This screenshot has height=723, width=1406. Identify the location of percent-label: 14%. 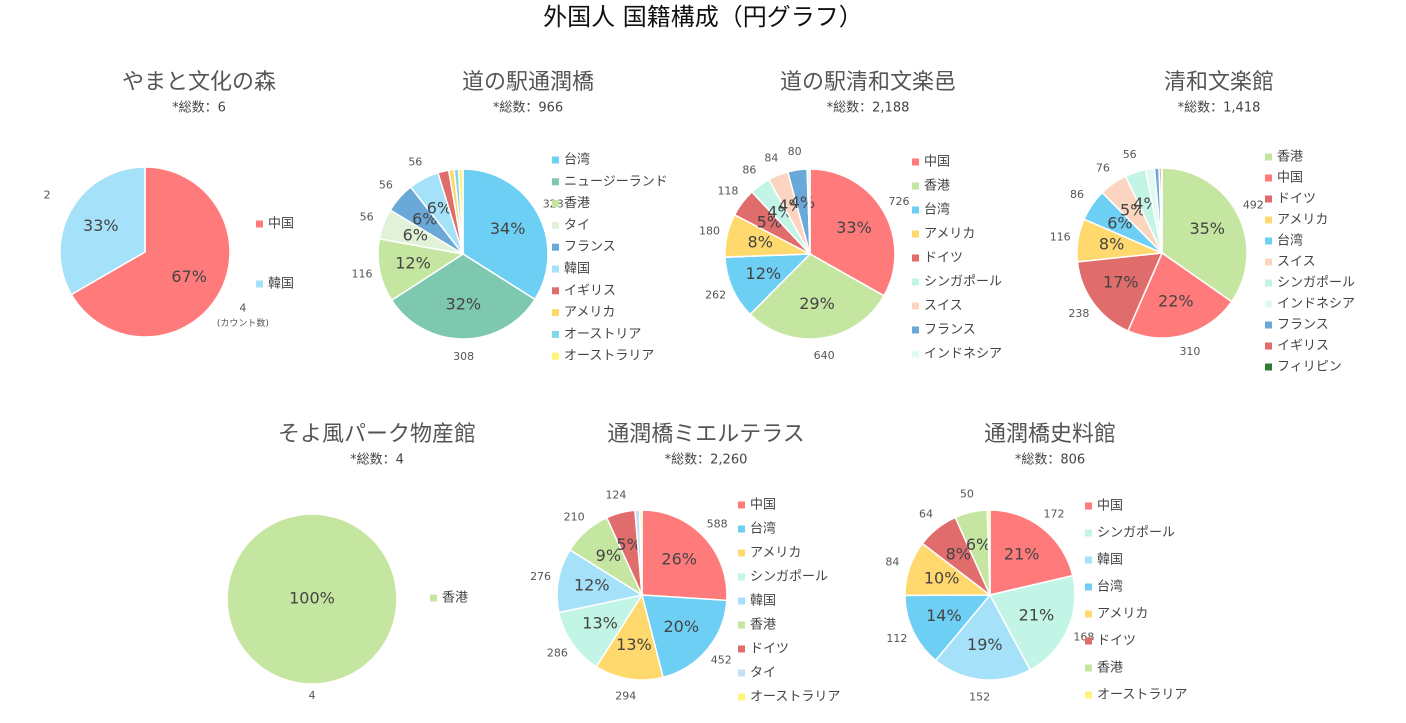
(944, 615).